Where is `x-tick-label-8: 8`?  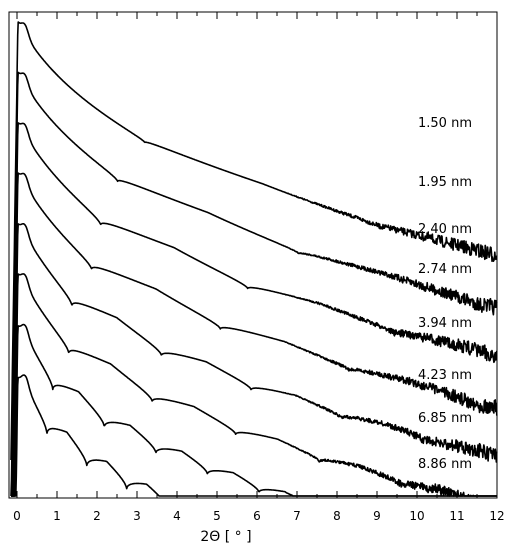
x-tick-label-8: 8 is located at coordinates (337, 516).